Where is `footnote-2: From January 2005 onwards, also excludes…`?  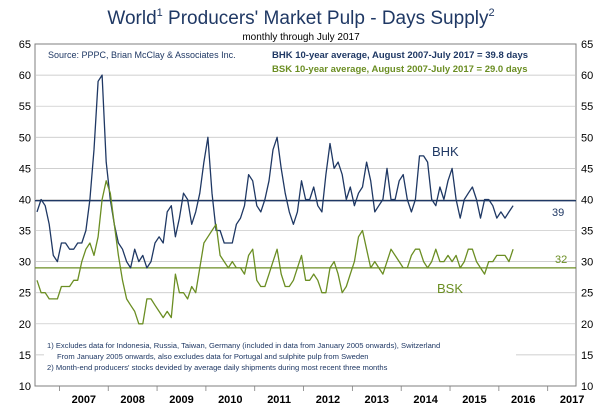
footnote-2: From January 2005 onwards, also excludes… is located at coordinates (213, 356).